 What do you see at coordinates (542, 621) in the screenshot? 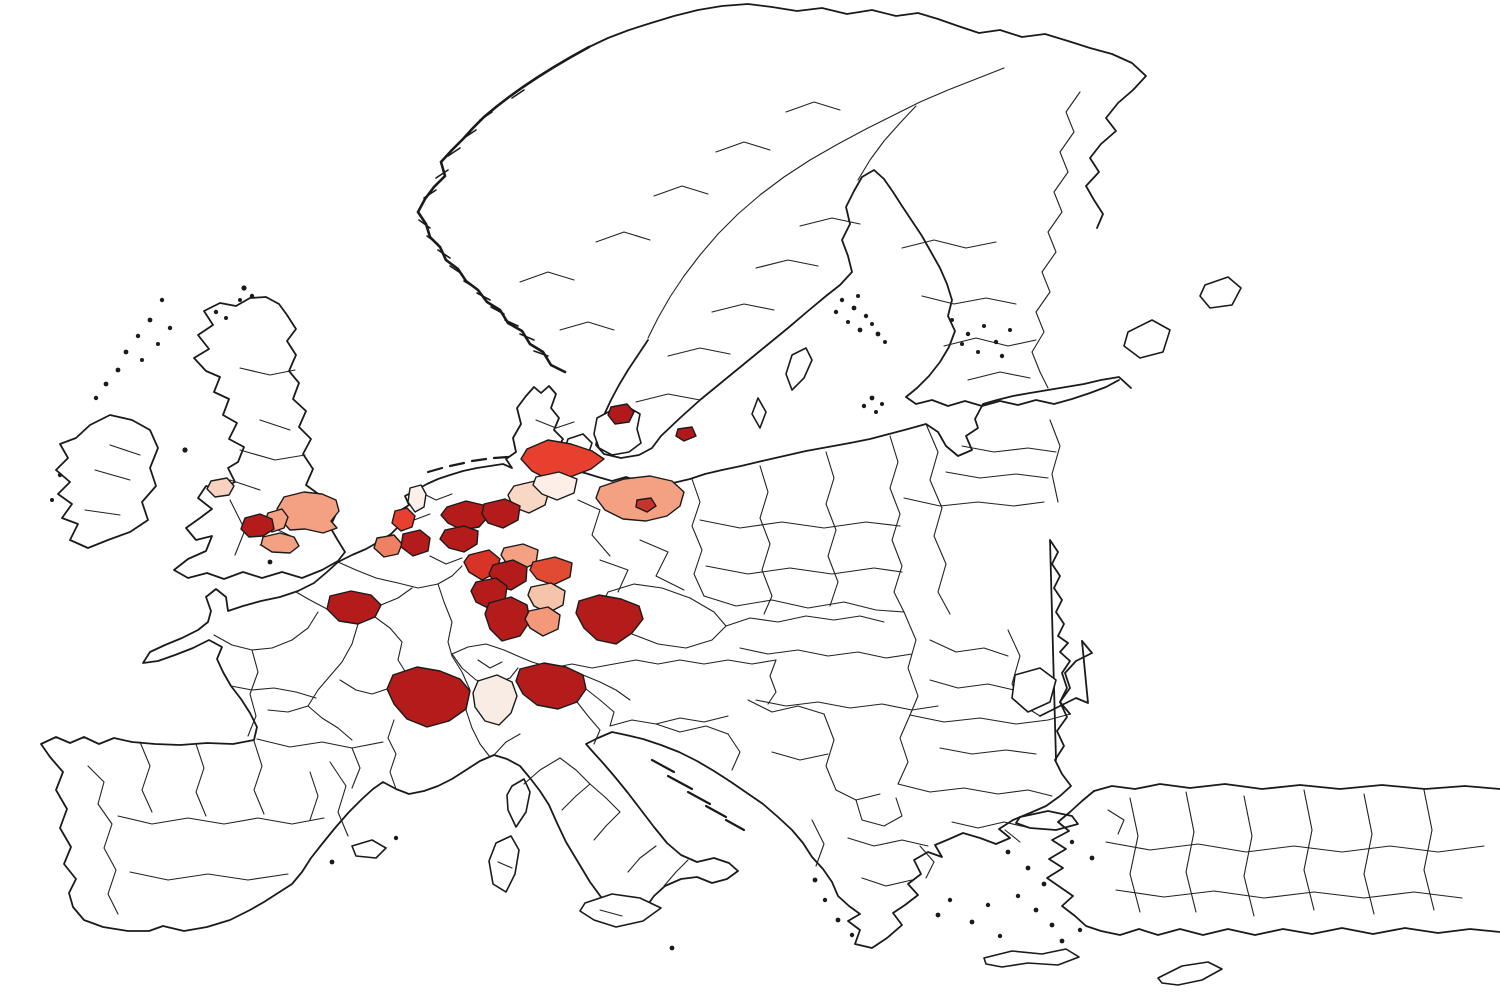
I see `region-mittelfranken` at bounding box center [542, 621].